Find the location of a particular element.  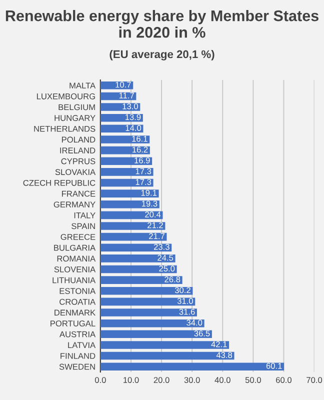

data-label: 19.3 is located at coordinates (150, 203).